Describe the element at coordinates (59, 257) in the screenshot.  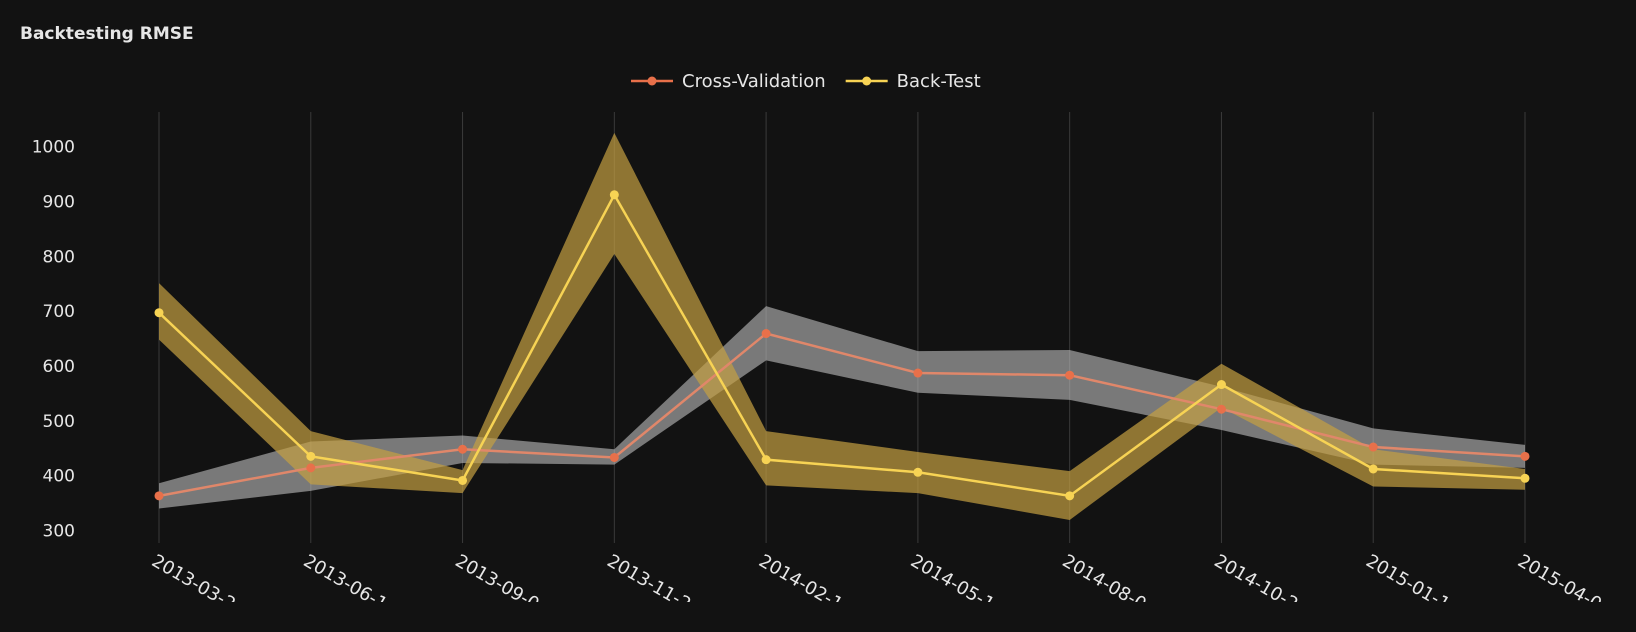
I see `y-tick-label: 800` at that location.